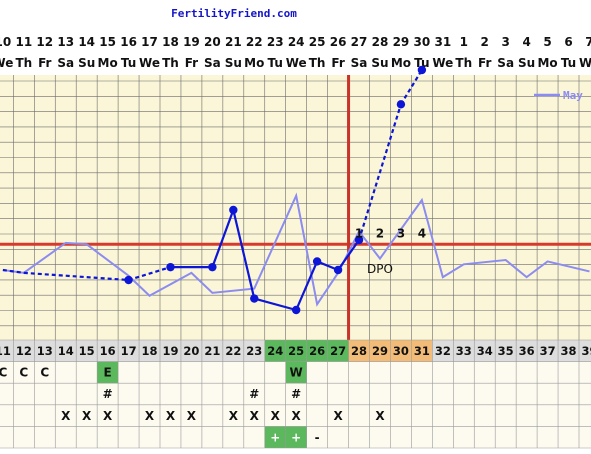 The width and height of the screenshot is (591, 454). I want to click on cycle-day-number: 33, so click(464, 351).